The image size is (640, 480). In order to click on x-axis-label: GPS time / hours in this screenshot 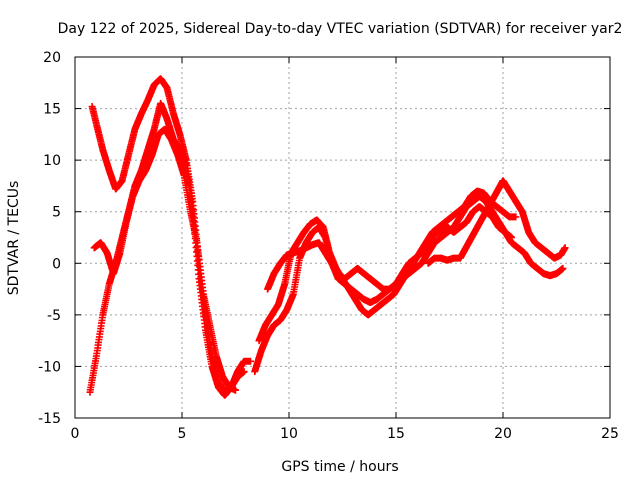, I will do `click(339, 467)`.